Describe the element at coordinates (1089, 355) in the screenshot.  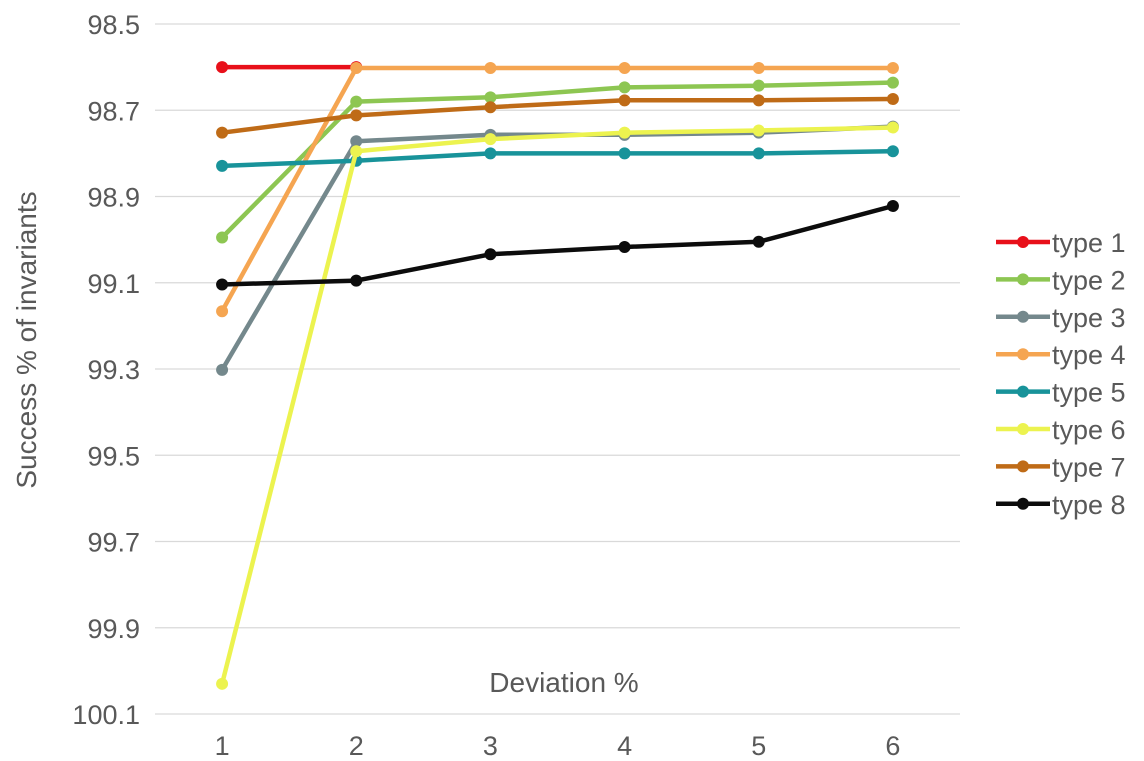
I see `legend-label: type 4` at that location.